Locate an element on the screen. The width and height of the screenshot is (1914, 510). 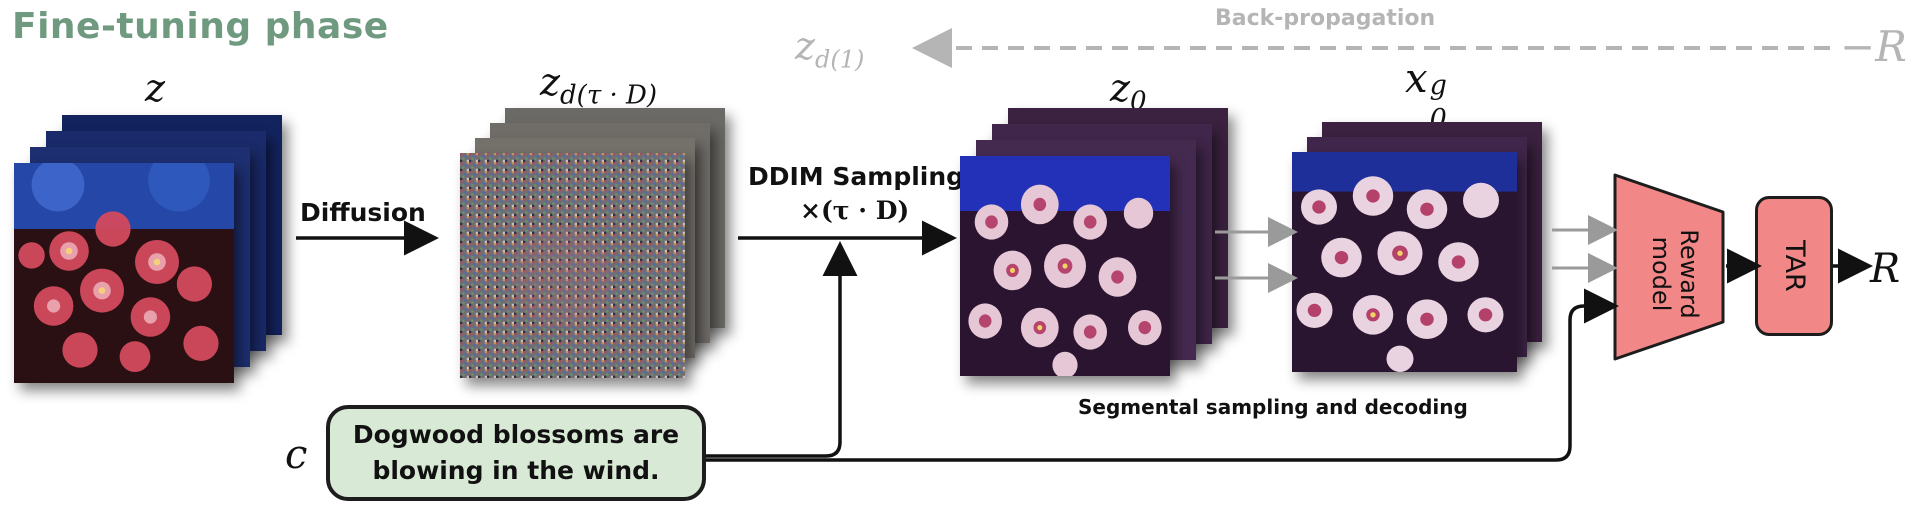
c-label: c is located at coordinates (296, 455).